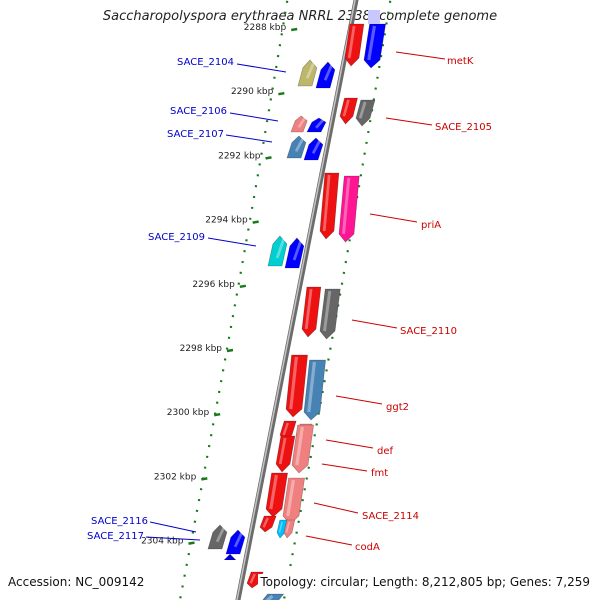 This screenshot has width=600, height=600. I want to click on gene-blue-top, so click(373, 46).